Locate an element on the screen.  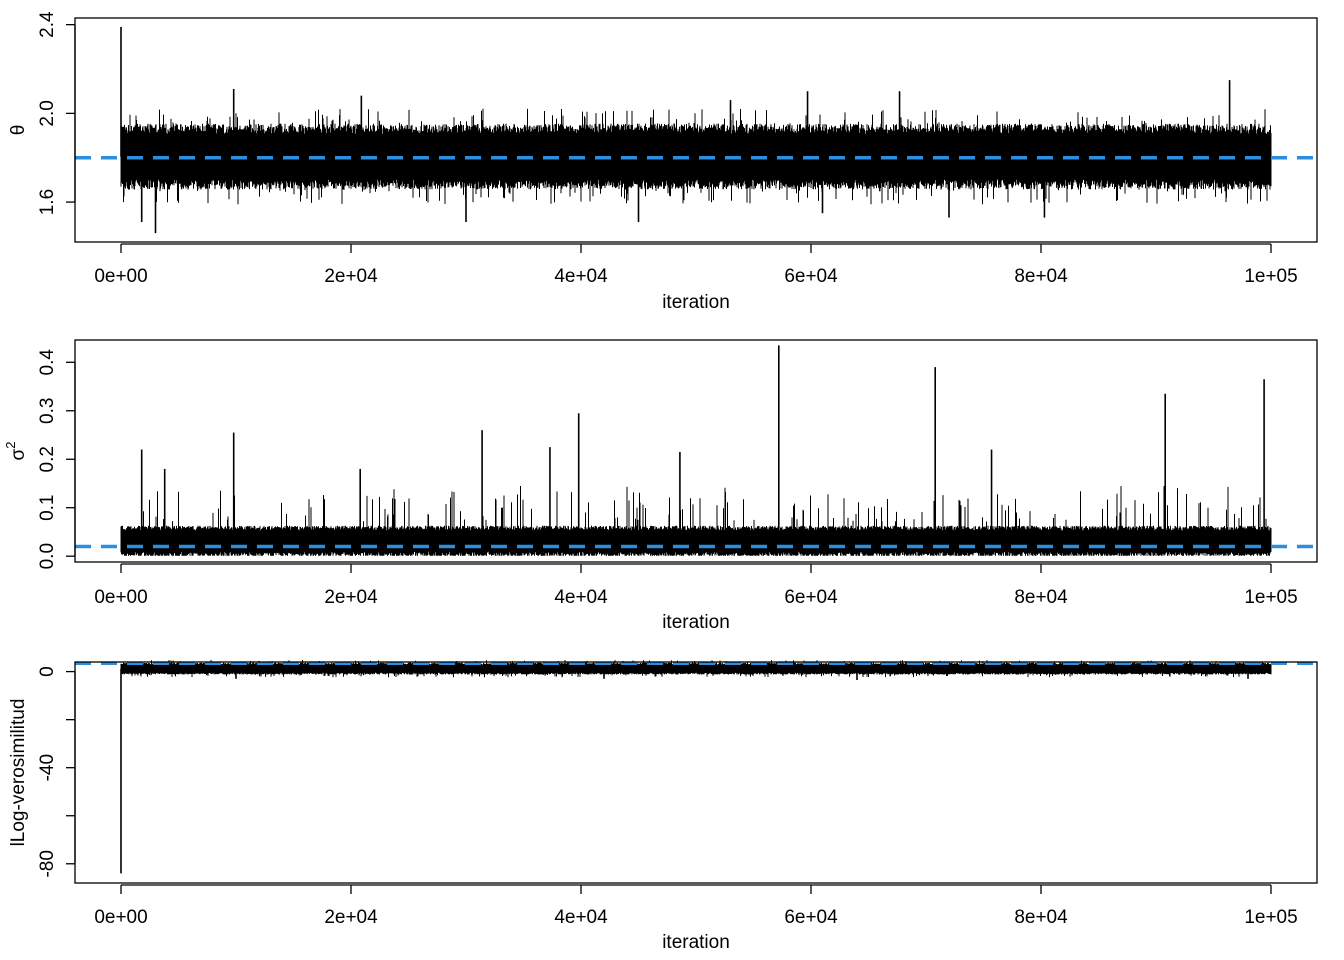
y-tick-label: 0.0 is located at coordinates (47, 556).